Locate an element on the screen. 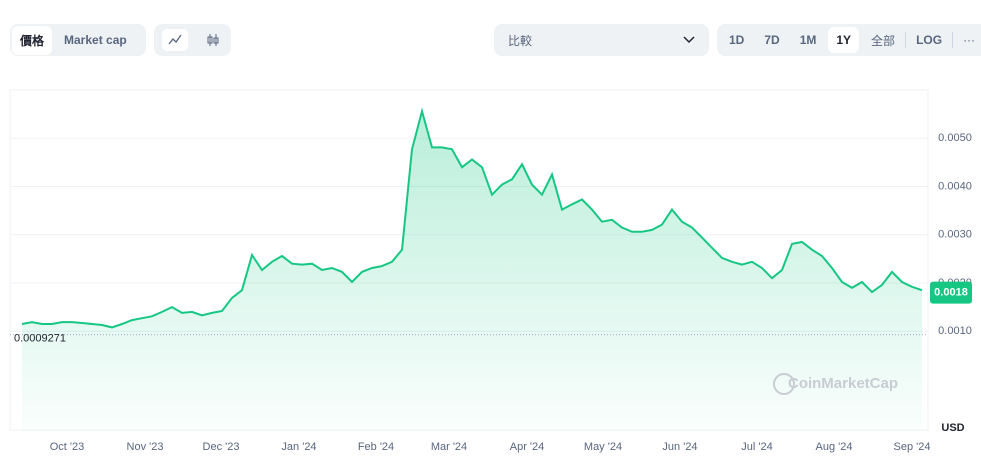  range: 1D is located at coordinates (737, 40).